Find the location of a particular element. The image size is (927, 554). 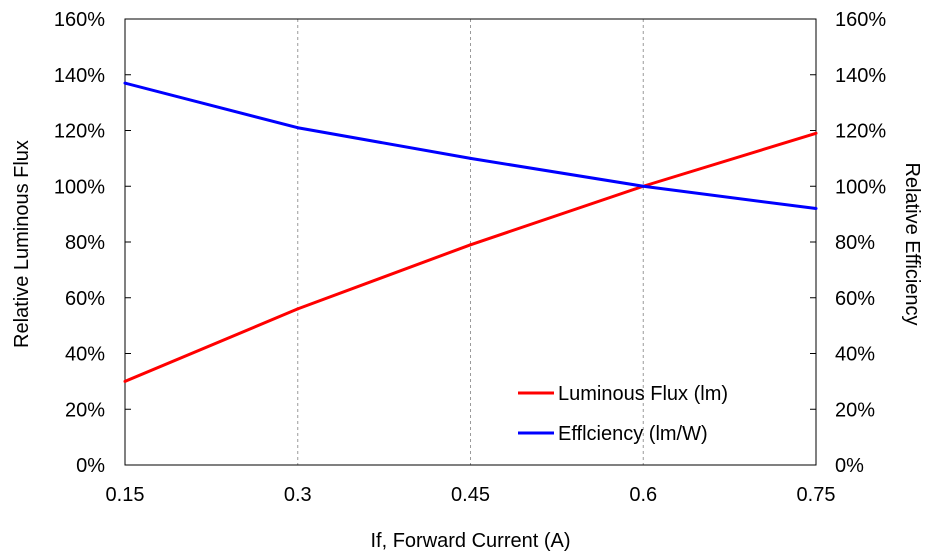

y-tick-label: 160% is located at coordinates (79, 20).